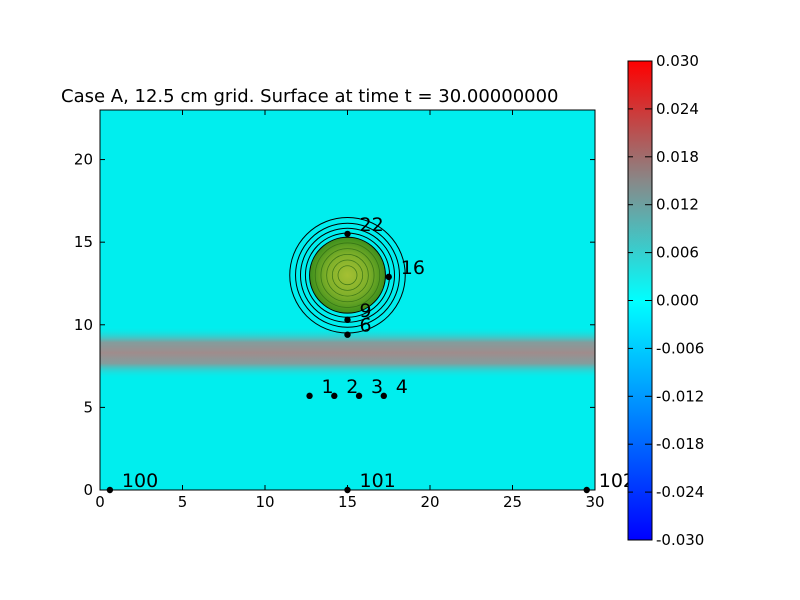 This screenshot has width=800, height=600. What do you see at coordinates (347, 502) in the screenshot?
I see `x-tick-label: 15` at bounding box center [347, 502].